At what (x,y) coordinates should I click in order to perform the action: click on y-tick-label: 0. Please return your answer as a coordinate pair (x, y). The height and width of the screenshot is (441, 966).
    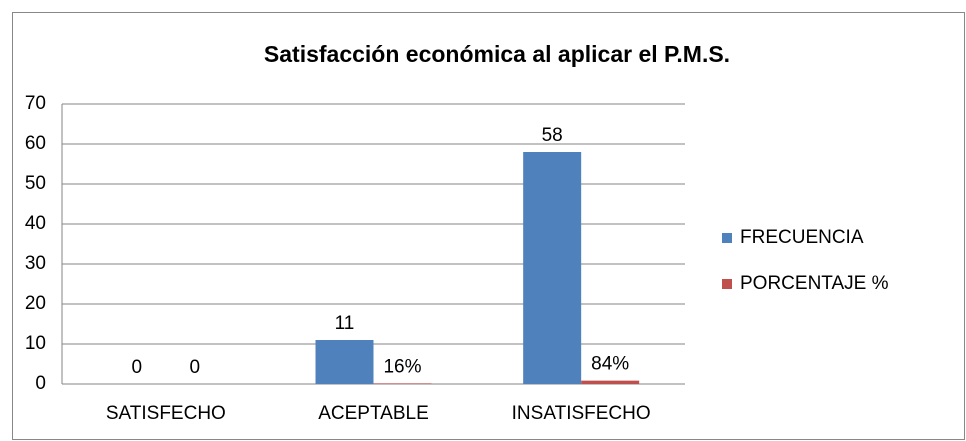
    Looking at the image, I should click on (40, 383).